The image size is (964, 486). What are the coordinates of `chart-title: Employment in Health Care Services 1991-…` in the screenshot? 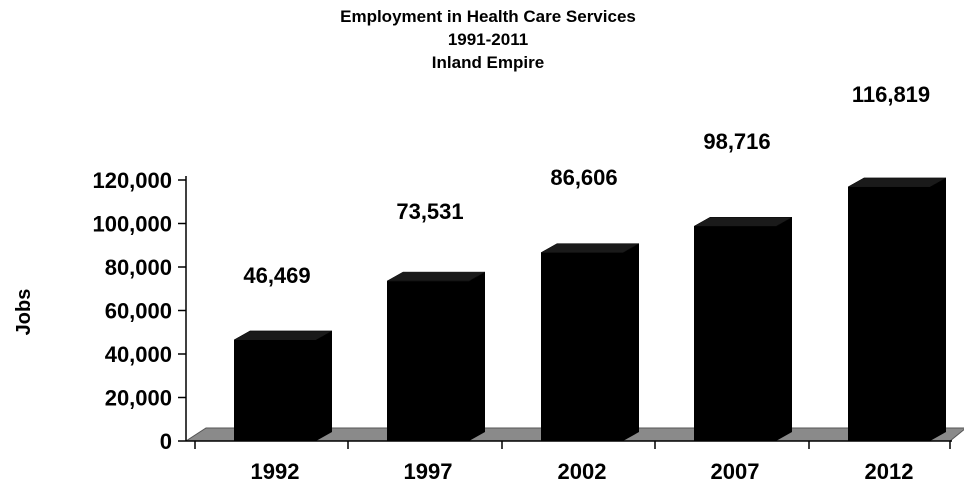 It's located at (488, 39).